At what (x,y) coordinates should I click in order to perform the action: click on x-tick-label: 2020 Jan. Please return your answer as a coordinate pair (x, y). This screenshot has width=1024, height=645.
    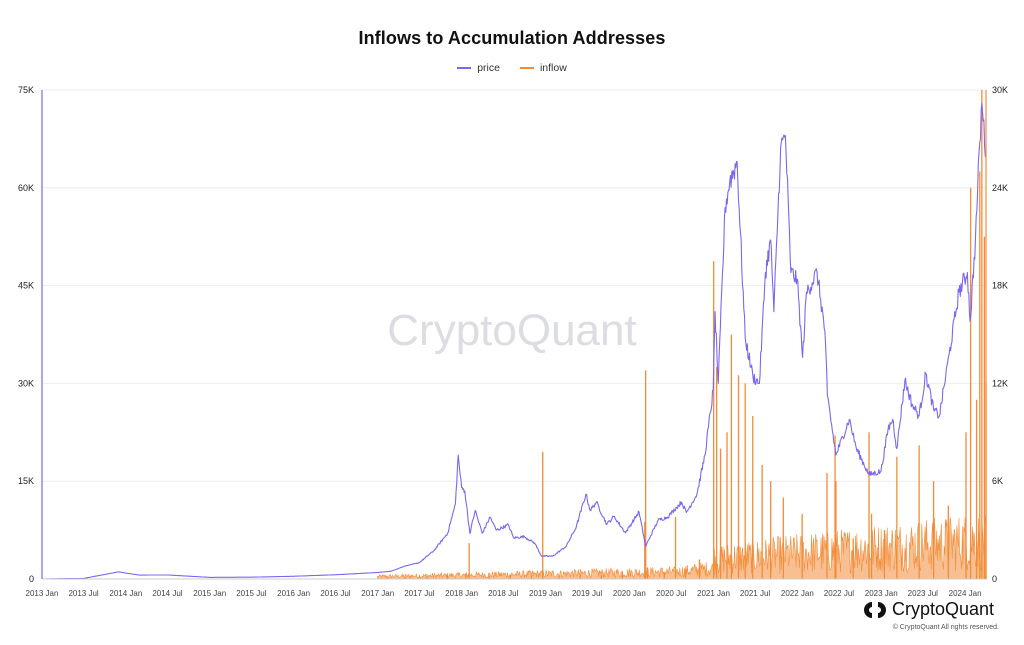
    Looking at the image, I should click on (629, 593).